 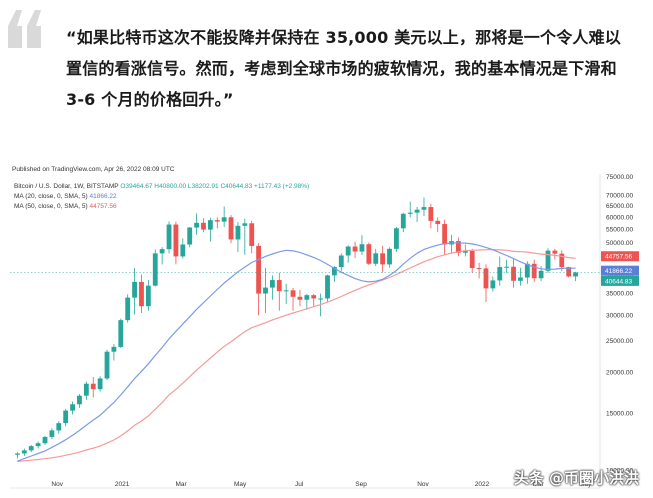 What do you see at coordinates (122, 484) in the screenshot?
I see `x-tick-label: 2021` at bounding box center [122, 484].